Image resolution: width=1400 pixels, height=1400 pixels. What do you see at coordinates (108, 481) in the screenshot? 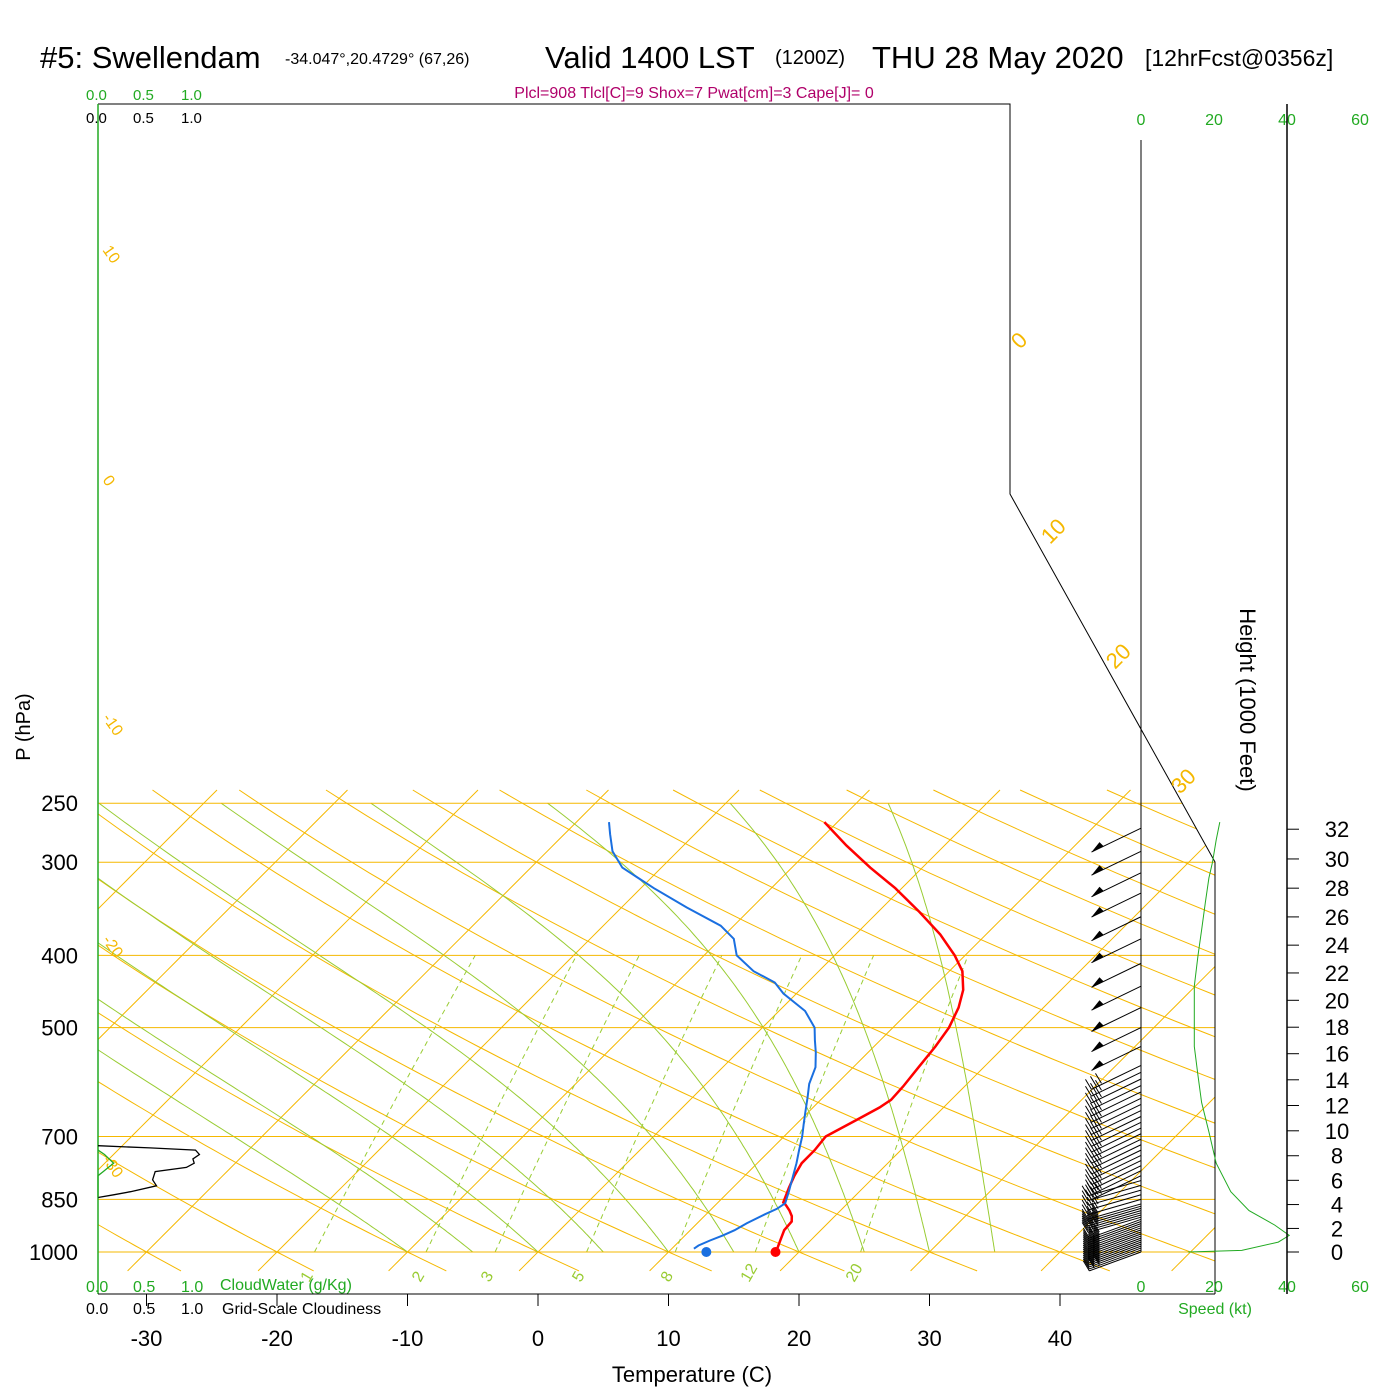
I see `dry-adiabat-label: 0` at bounding box center [108, 481].